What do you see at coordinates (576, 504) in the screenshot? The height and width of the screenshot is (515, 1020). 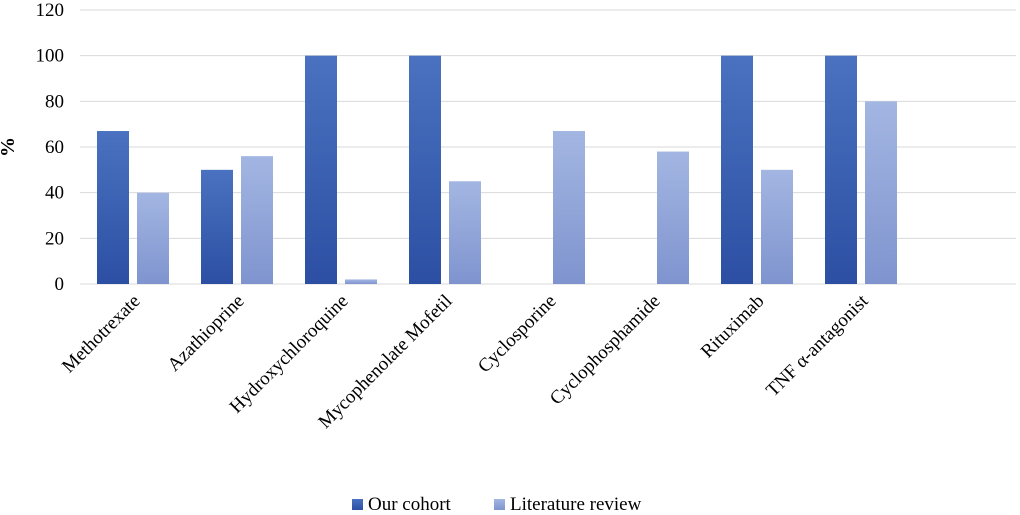 I see `legend-label: Literature review` at bounding box center [576, 504].